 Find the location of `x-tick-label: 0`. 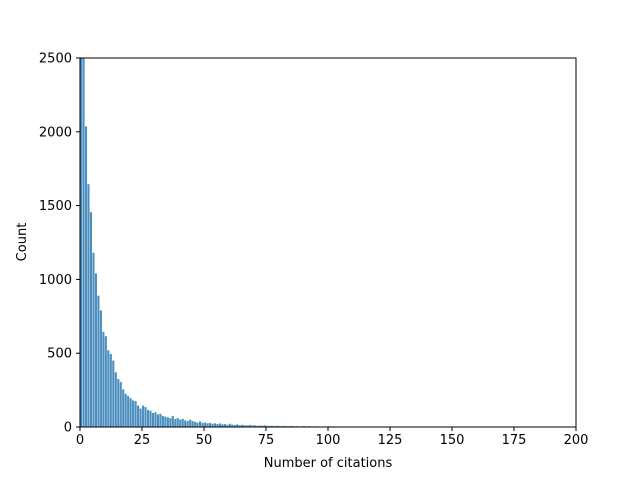

x-tick-label: 0 is located at coordinates (80, 440).